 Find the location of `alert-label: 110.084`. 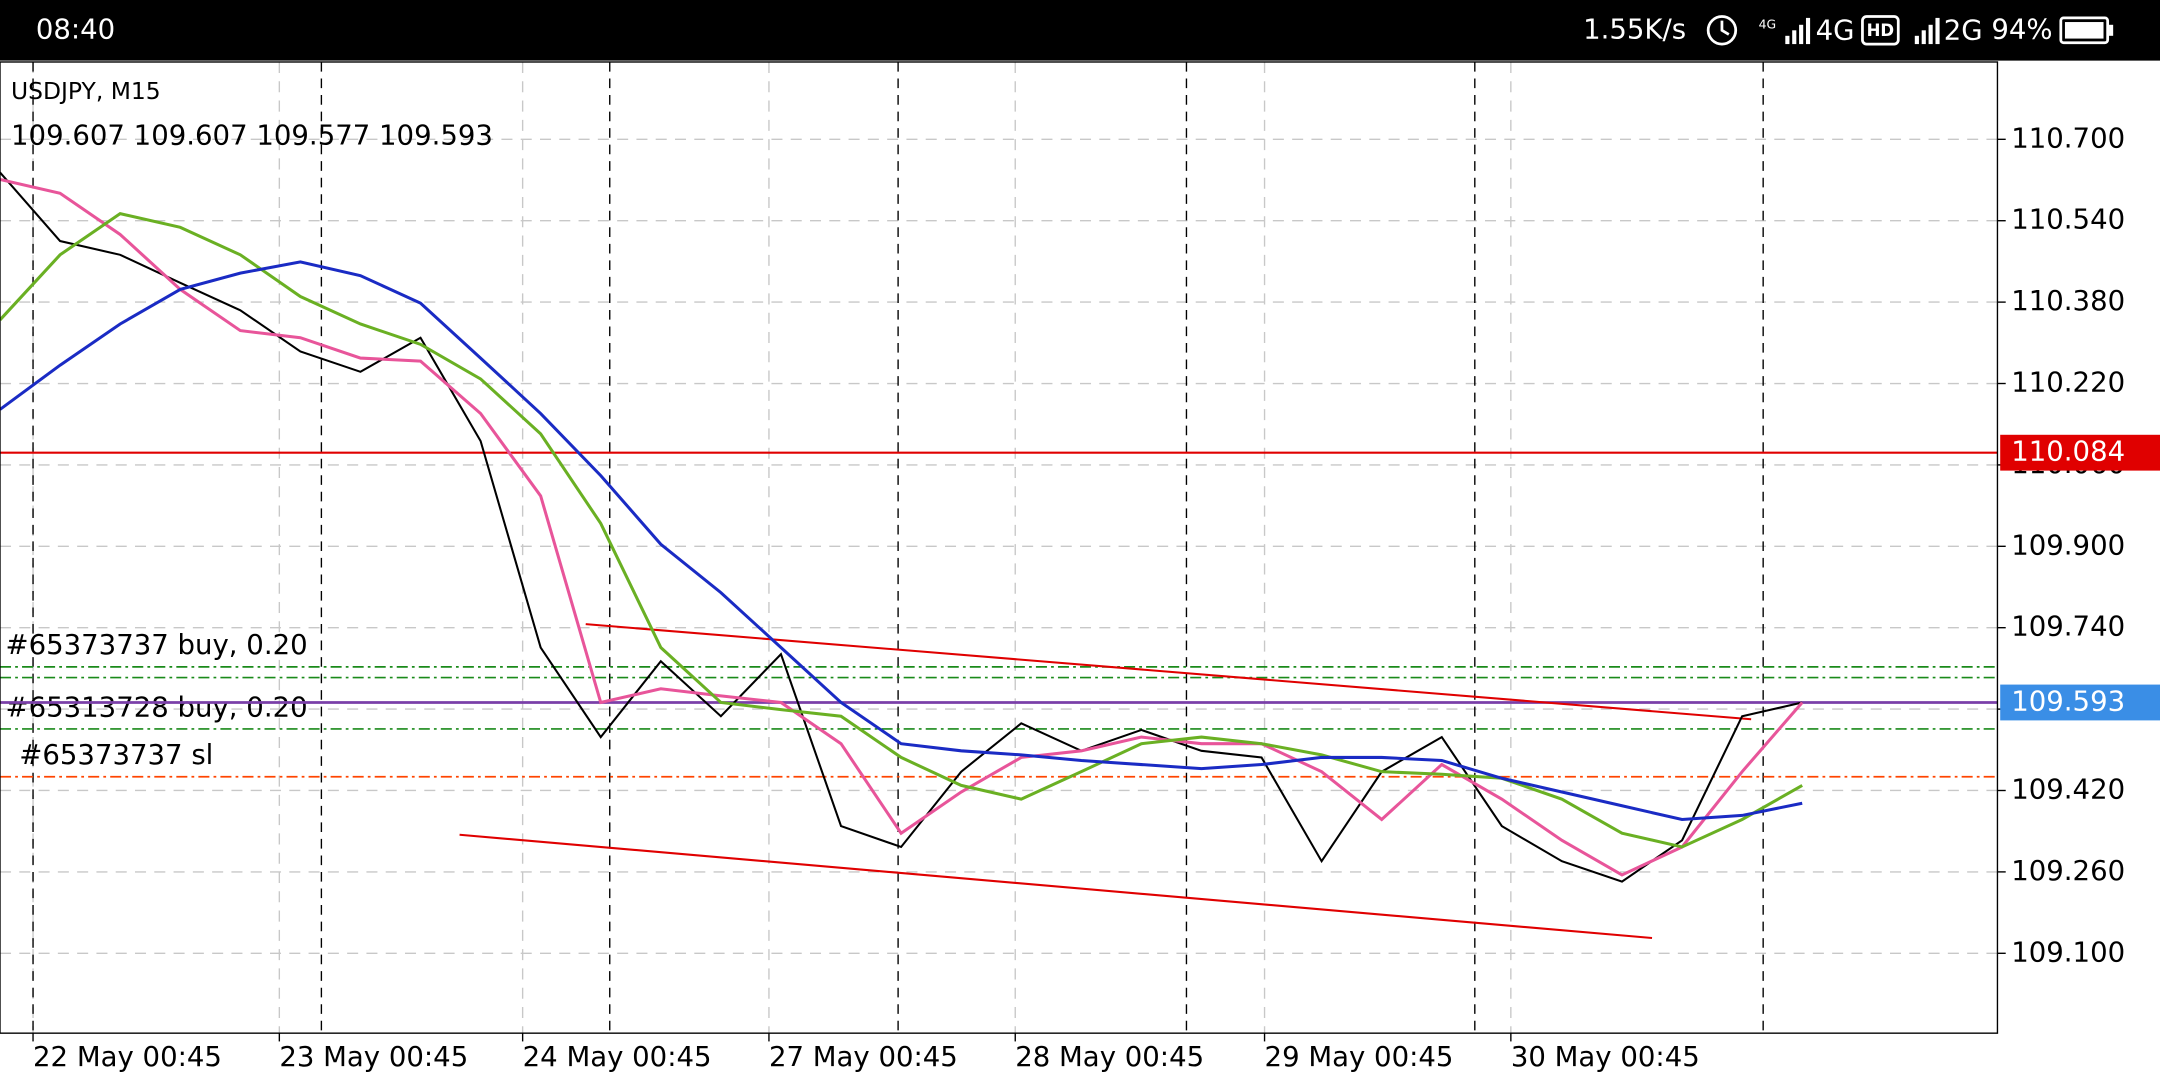

alert-label: 110.084 is located at coordinates (2068, 452).